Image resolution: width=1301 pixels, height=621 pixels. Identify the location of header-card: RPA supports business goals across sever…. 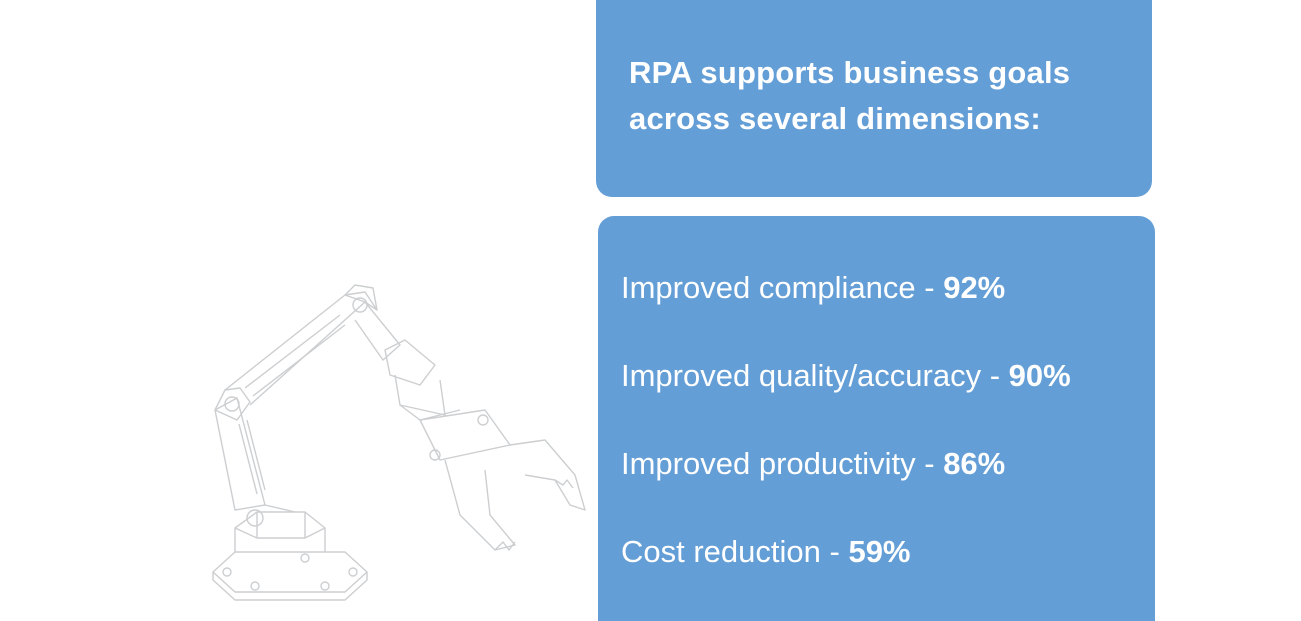
(874, 98).